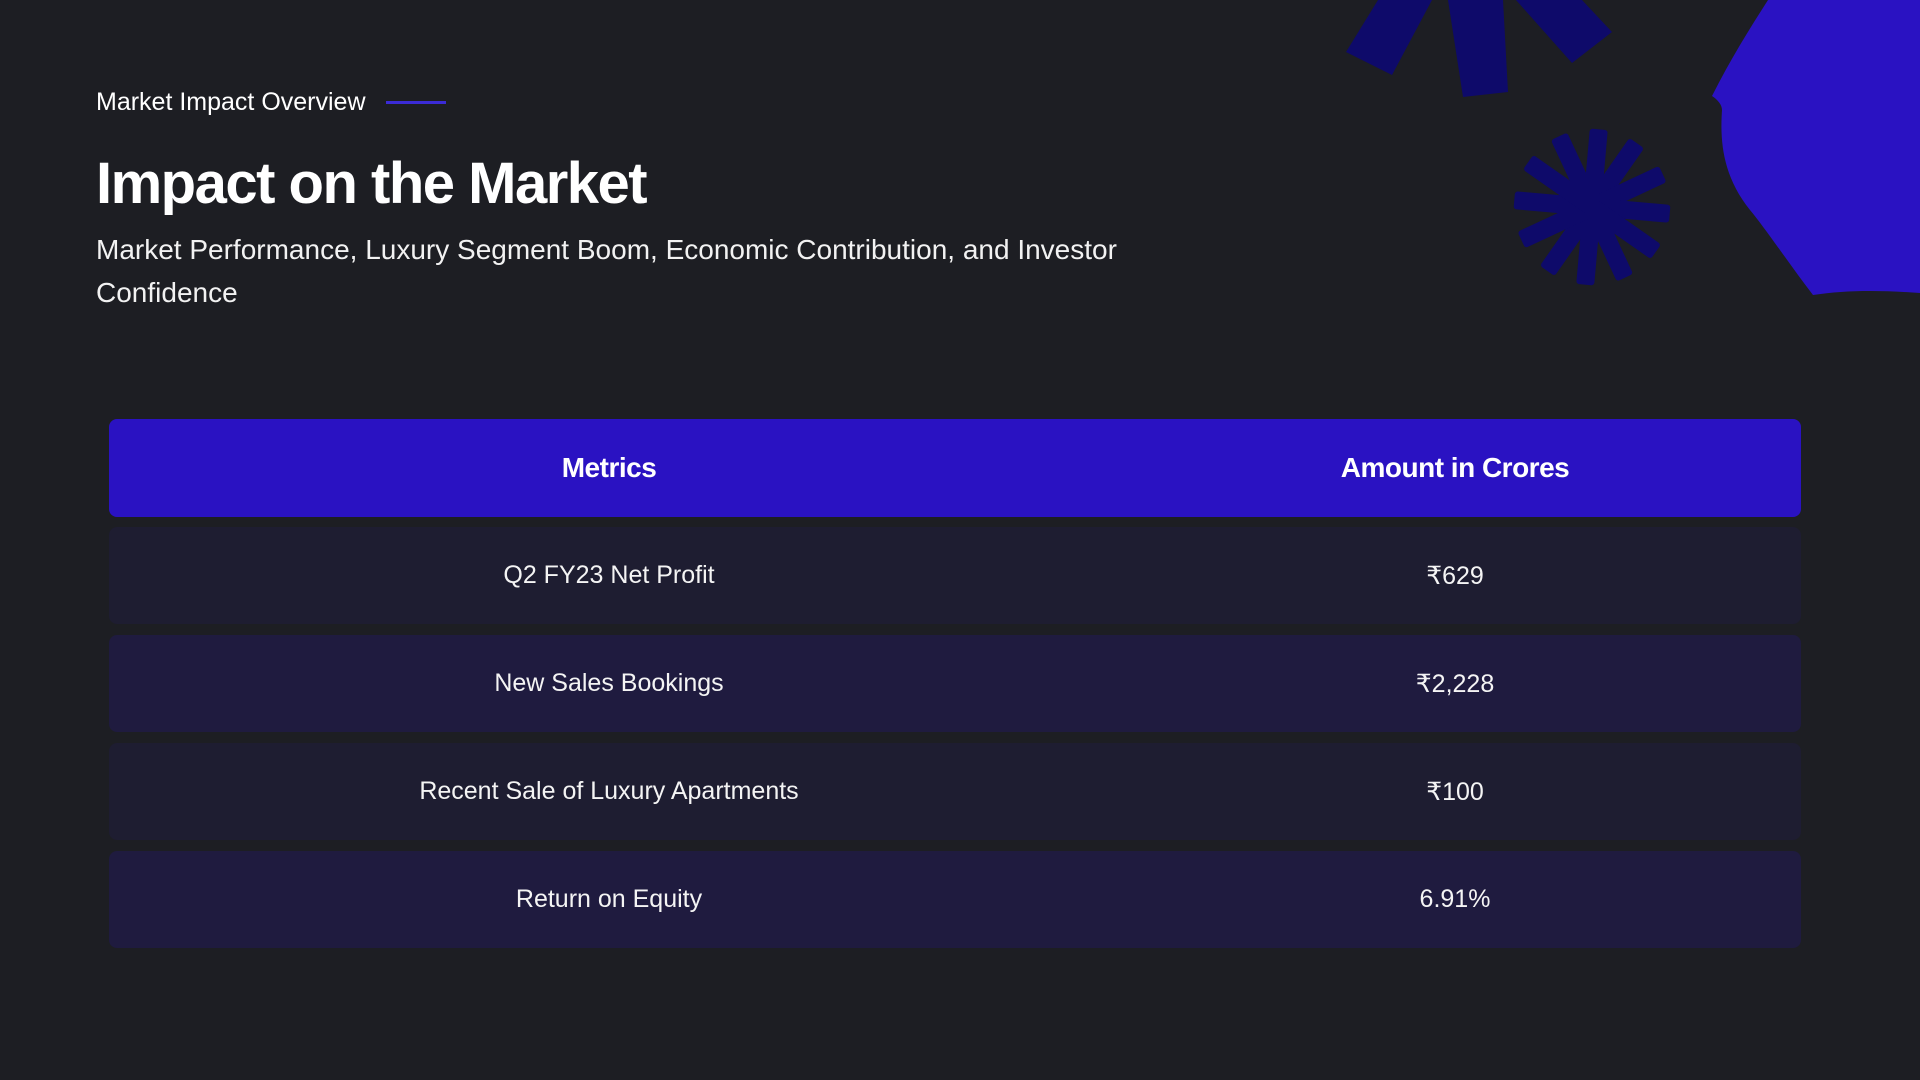 The image size is (1920, 1080). Describe the element at coordinates (955, 899) in the screenshot. I see `table-row: Return on Equity 6.91%` at that location.